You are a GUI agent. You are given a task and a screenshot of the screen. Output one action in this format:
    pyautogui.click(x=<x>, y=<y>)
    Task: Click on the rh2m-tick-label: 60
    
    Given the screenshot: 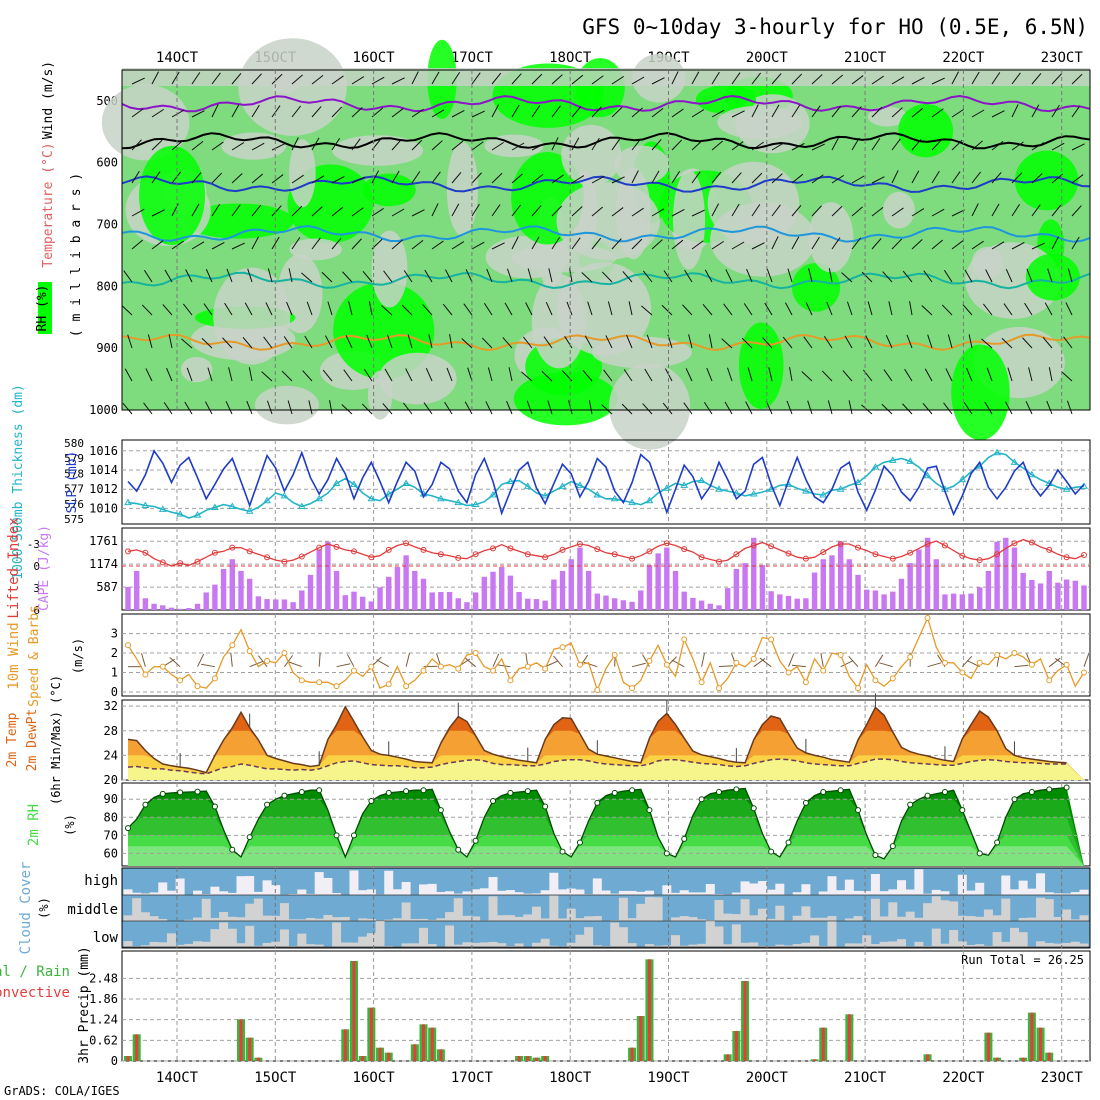 What is the action you would take?
    pyautogui.click(x=111, y=853)
    